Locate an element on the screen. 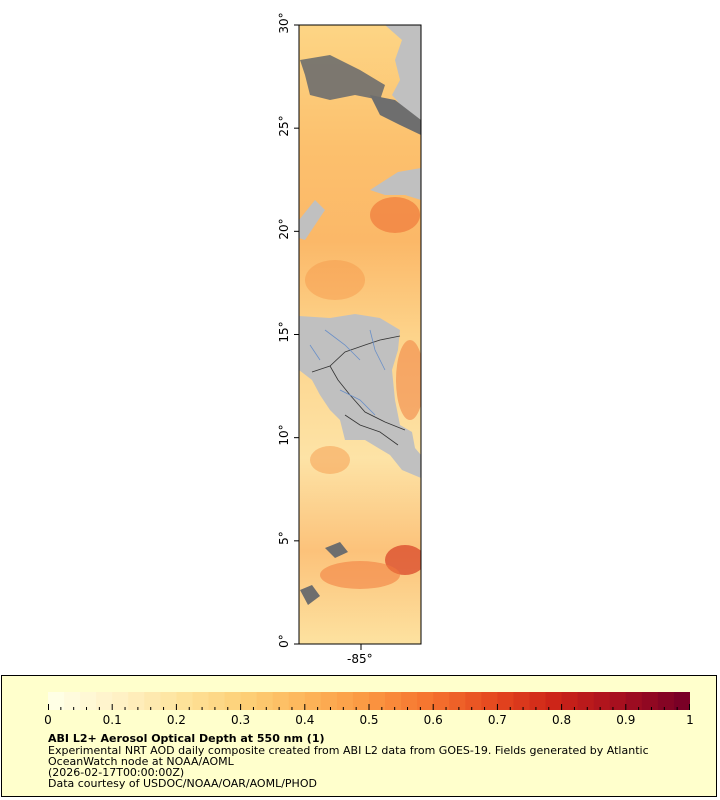 The image size is (720, 800). lat-tick-label: 10° is located at coordinates (284, 435).